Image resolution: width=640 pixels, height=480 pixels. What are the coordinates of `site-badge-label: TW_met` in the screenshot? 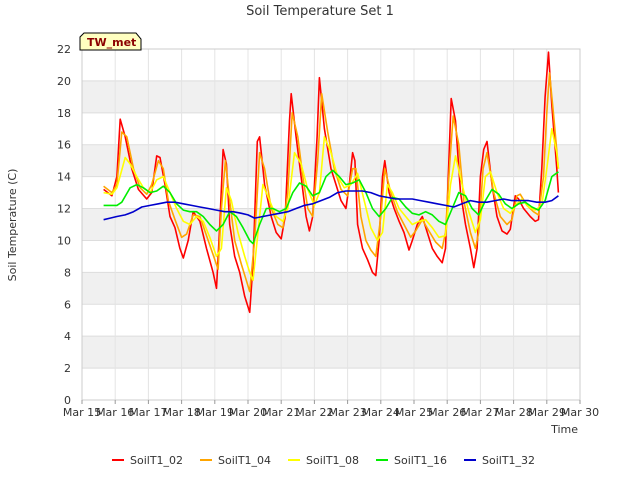 It's located at (111, 42).